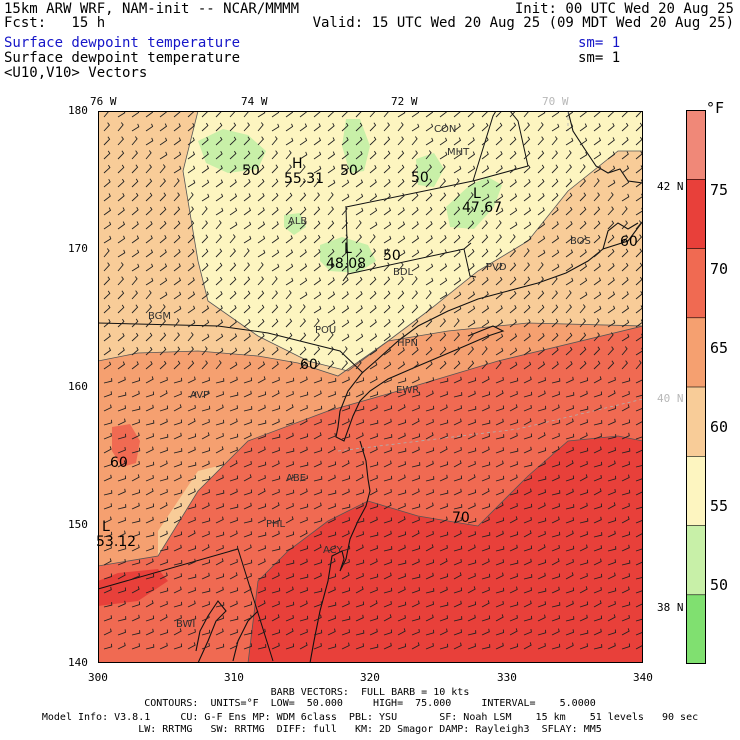  I want to click on city-label: MHT, so click(458, 152).